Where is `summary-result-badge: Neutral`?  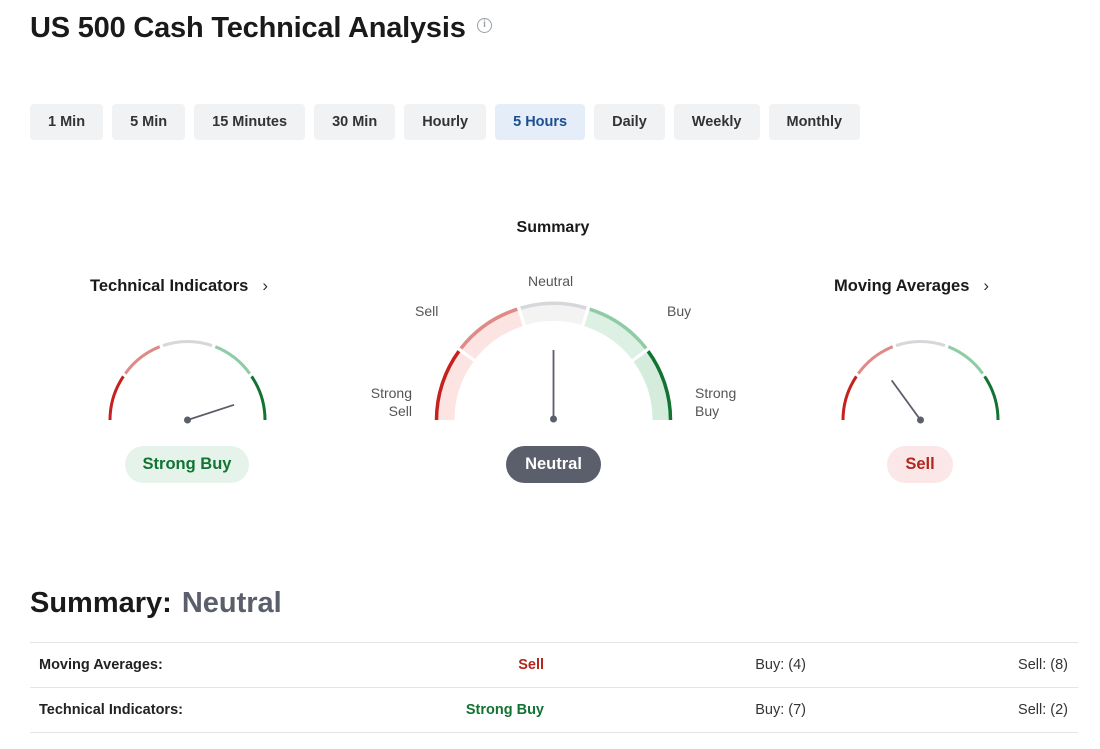
summary-result-badge: Neutral is located at coordinates (553, 464).